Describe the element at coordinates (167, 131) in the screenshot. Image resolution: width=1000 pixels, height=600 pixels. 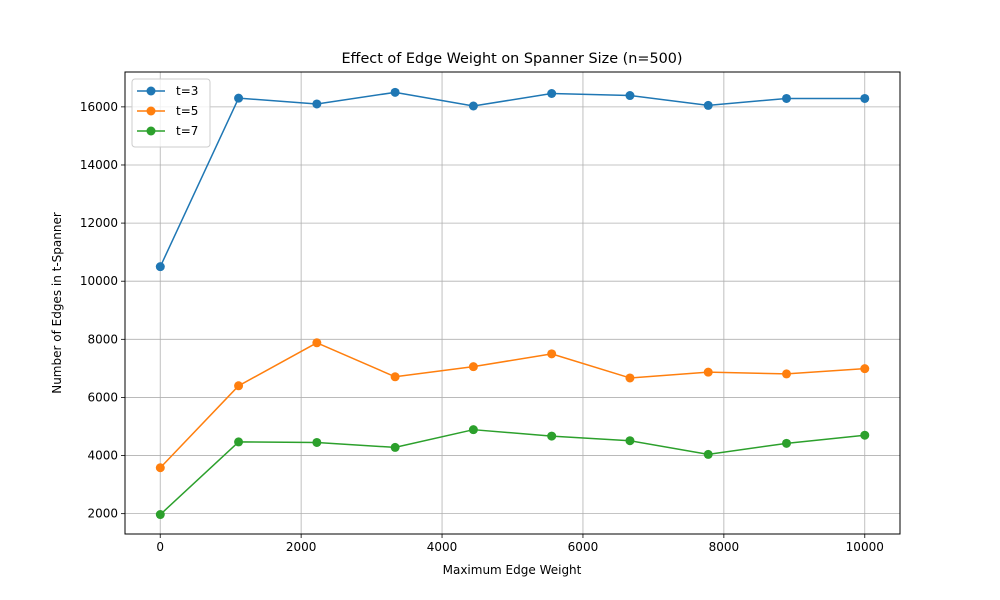
I see `legend-item: t=7` at that location.